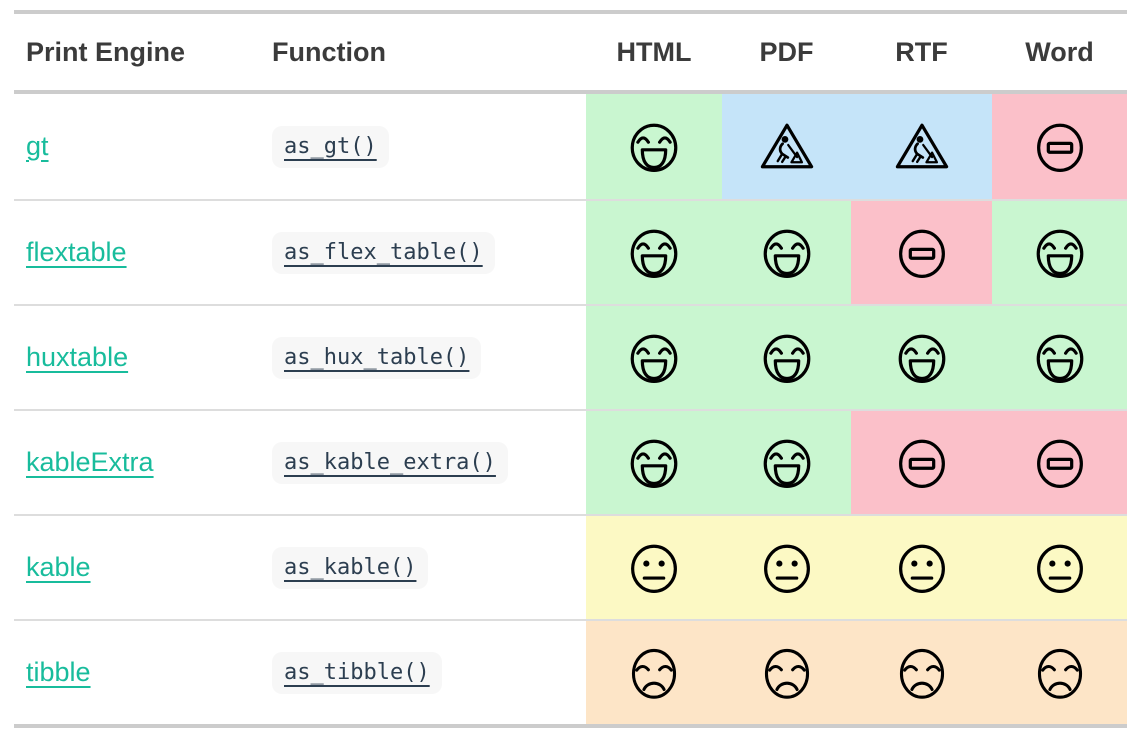 The width and height of the screenshot is (1139, 745). I want to click on engine-link: huxtable, so click(77, 357).